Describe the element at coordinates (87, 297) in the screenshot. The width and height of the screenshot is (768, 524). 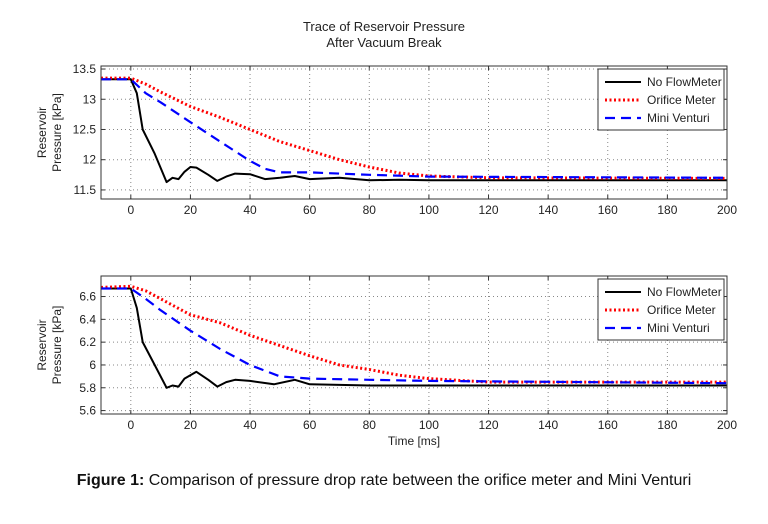
I see `y-tick-label: 6.6` at that location.